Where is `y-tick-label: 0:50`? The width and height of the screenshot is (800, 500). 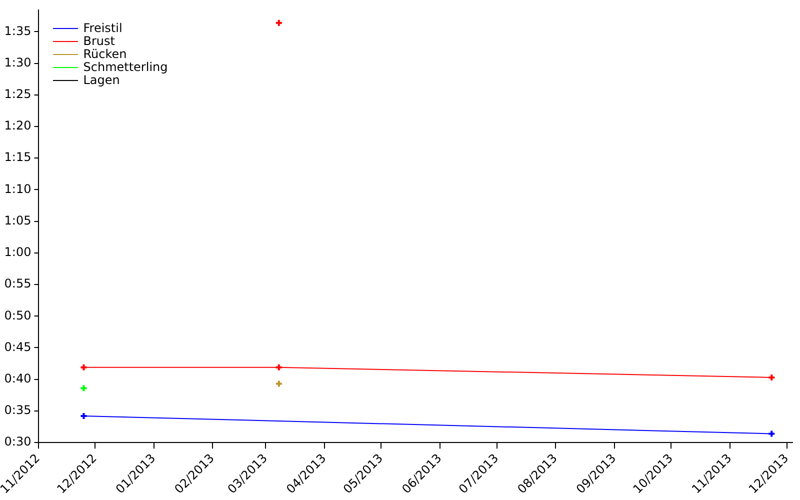
y-tick-label: 0:50 is located at coordinates (18, 315).